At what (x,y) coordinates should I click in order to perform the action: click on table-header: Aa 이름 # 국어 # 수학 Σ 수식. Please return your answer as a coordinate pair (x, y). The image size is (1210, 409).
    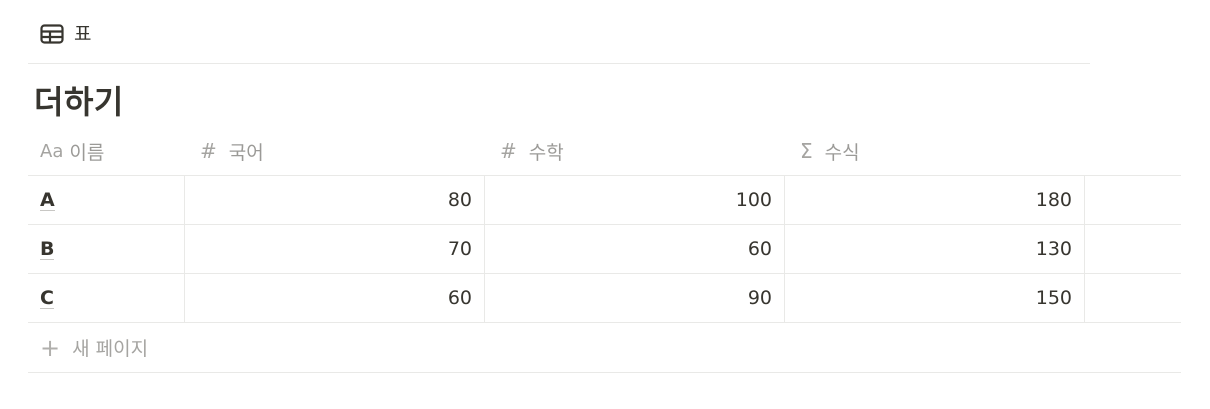
    Looking at the image, I should click on (604, 151).